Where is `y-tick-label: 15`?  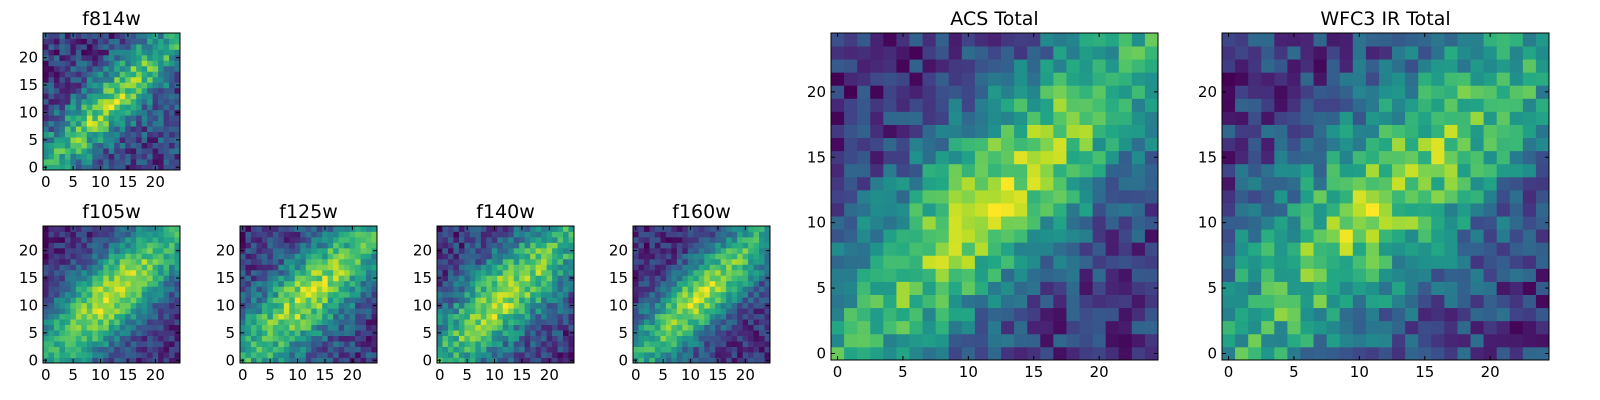
y-tick-label: 15 is located at coordinates (816, 157).